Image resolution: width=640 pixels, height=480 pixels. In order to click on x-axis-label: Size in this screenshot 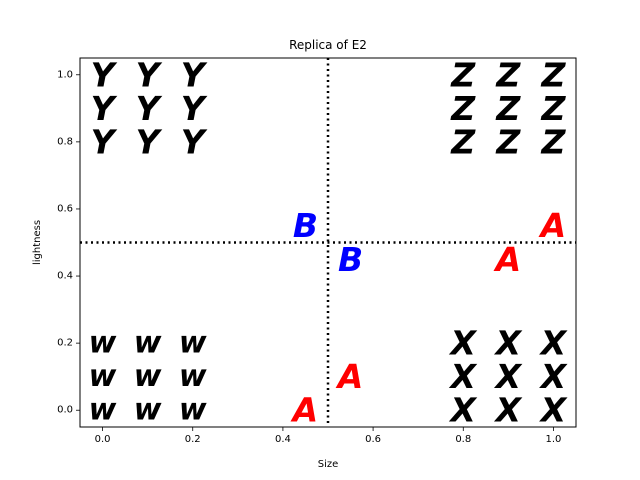, I will do `click(328, 464)`.